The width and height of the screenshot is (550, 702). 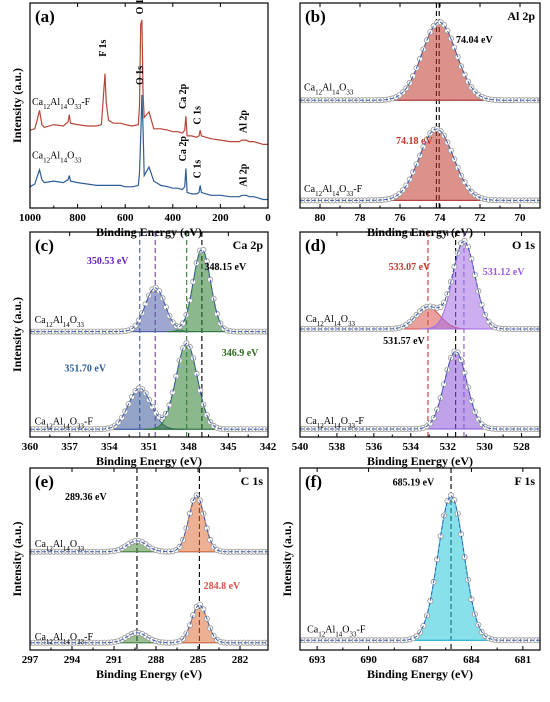 What do you see at coordinates (222, 586) in the screenshot?
I see `peak-annotation: 284.8 eV` at bounding box center [222, 586].